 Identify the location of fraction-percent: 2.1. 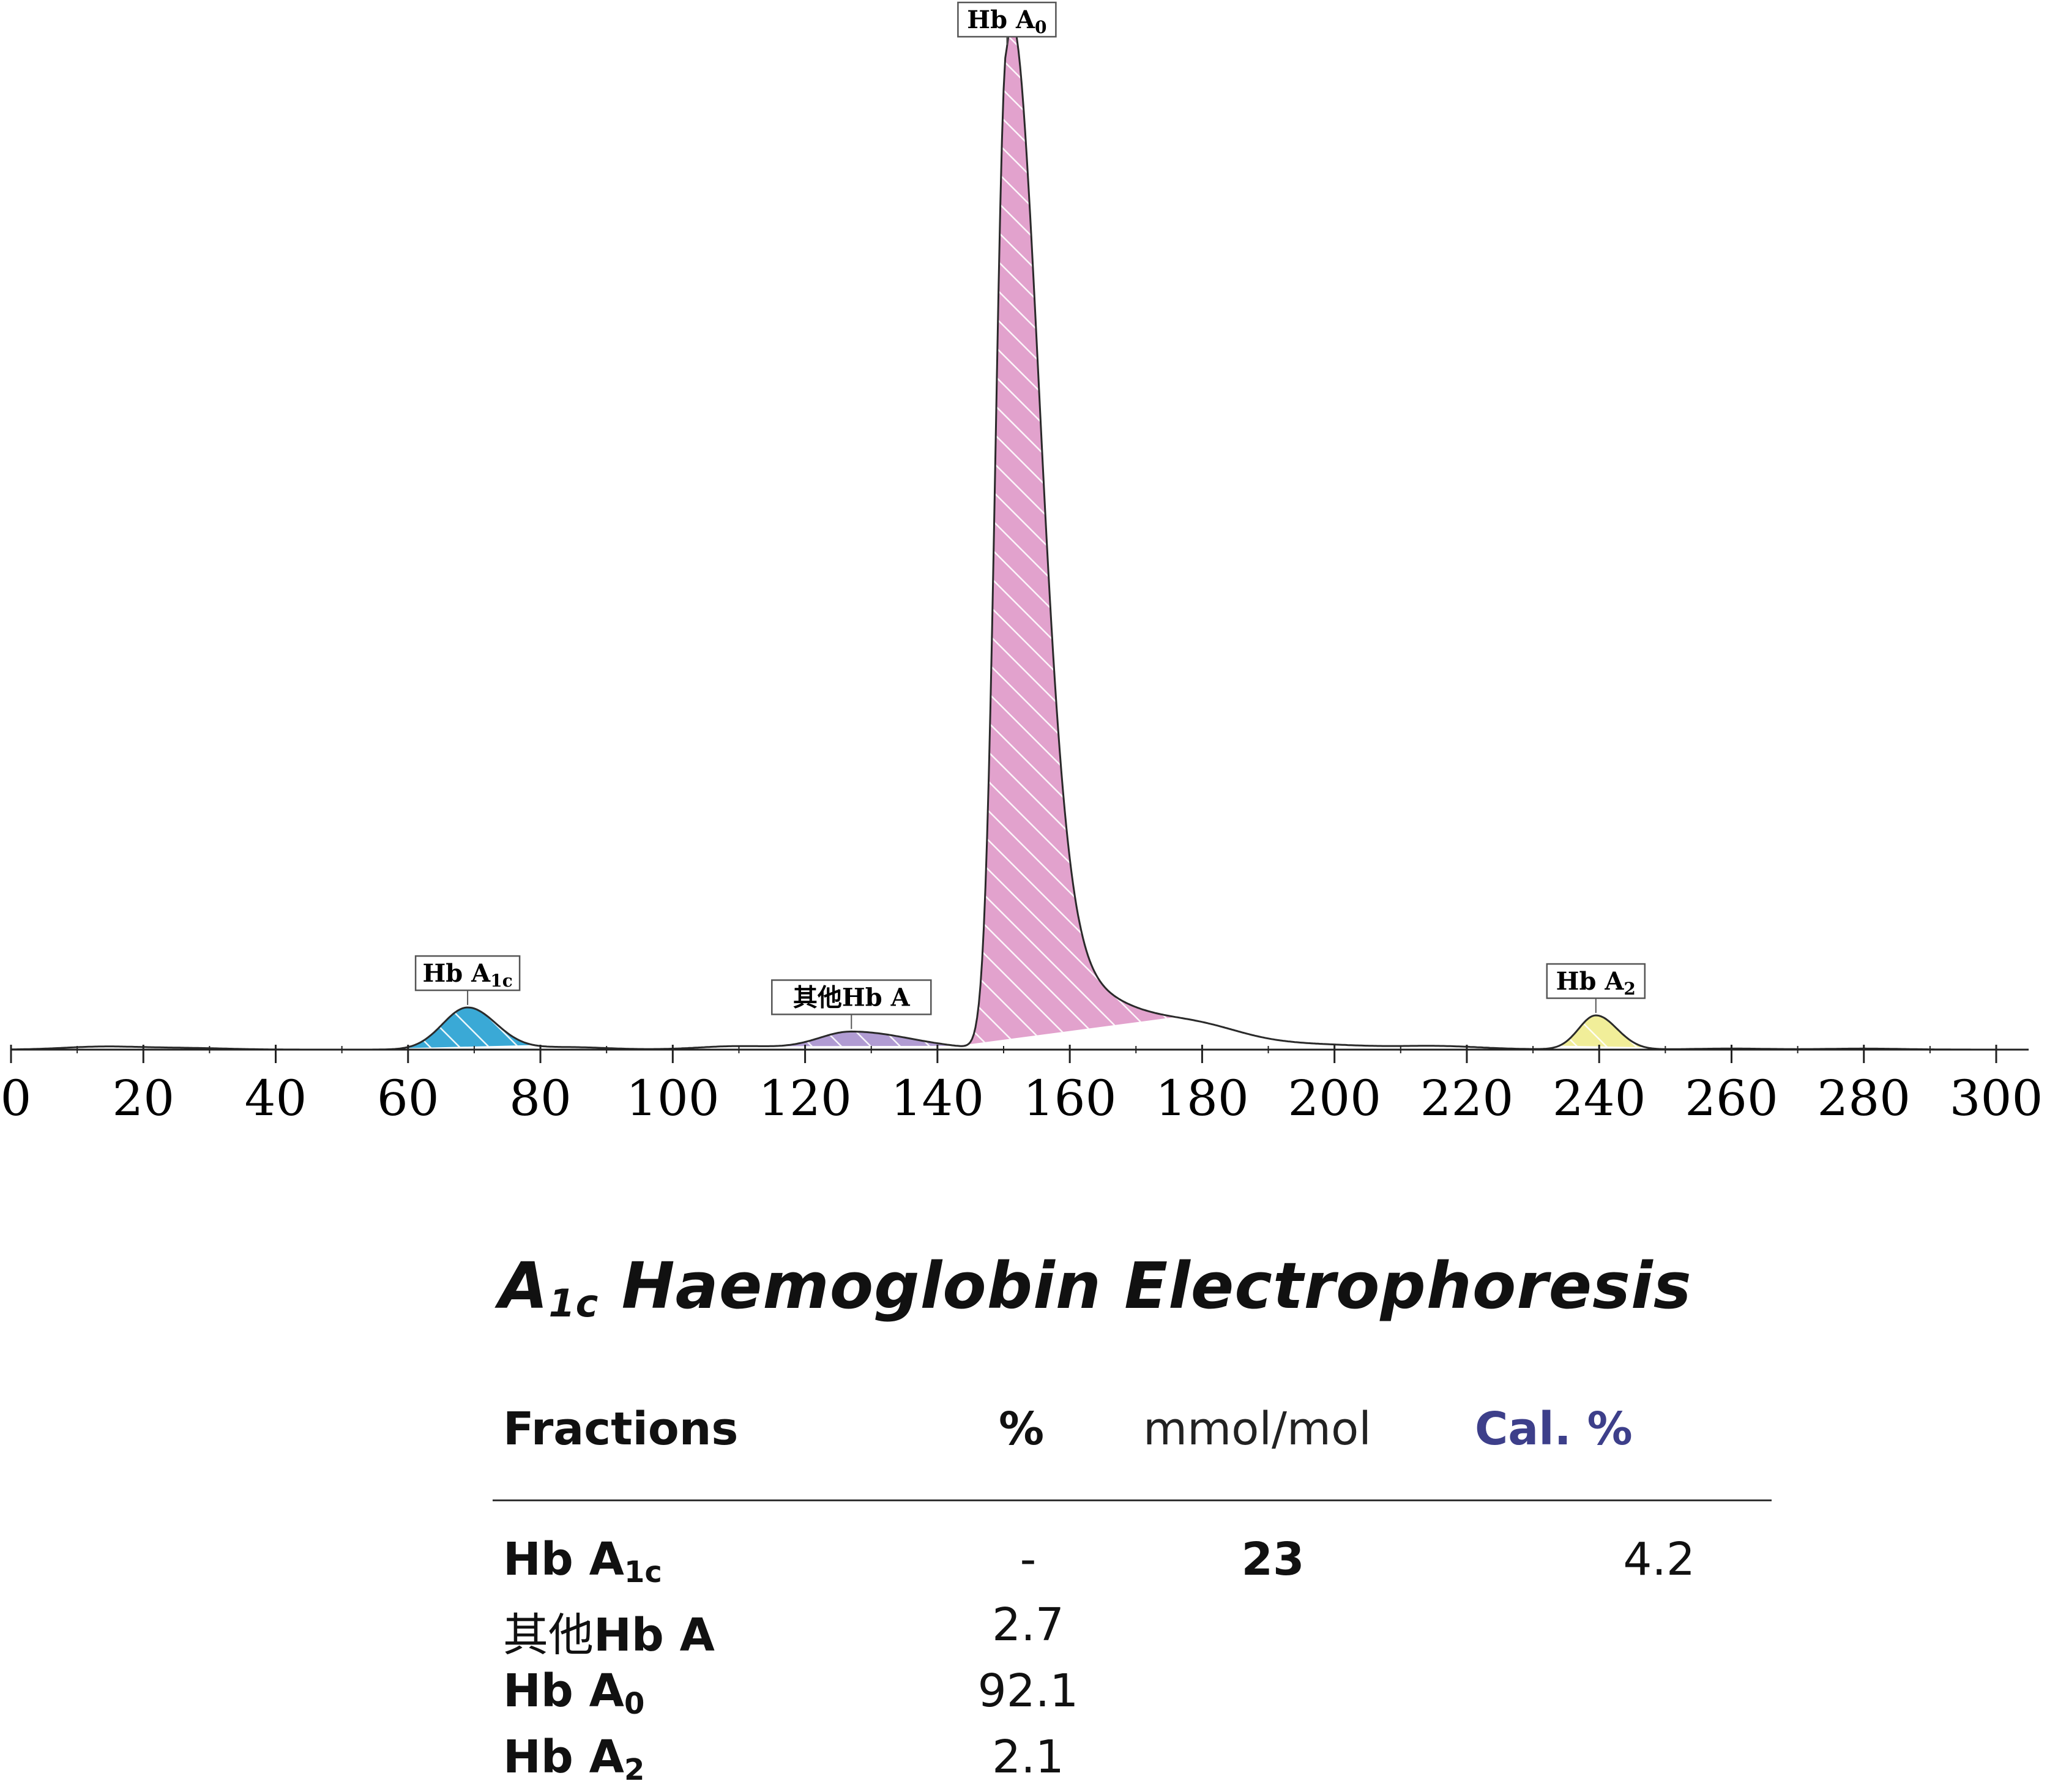
(1028, 1757).